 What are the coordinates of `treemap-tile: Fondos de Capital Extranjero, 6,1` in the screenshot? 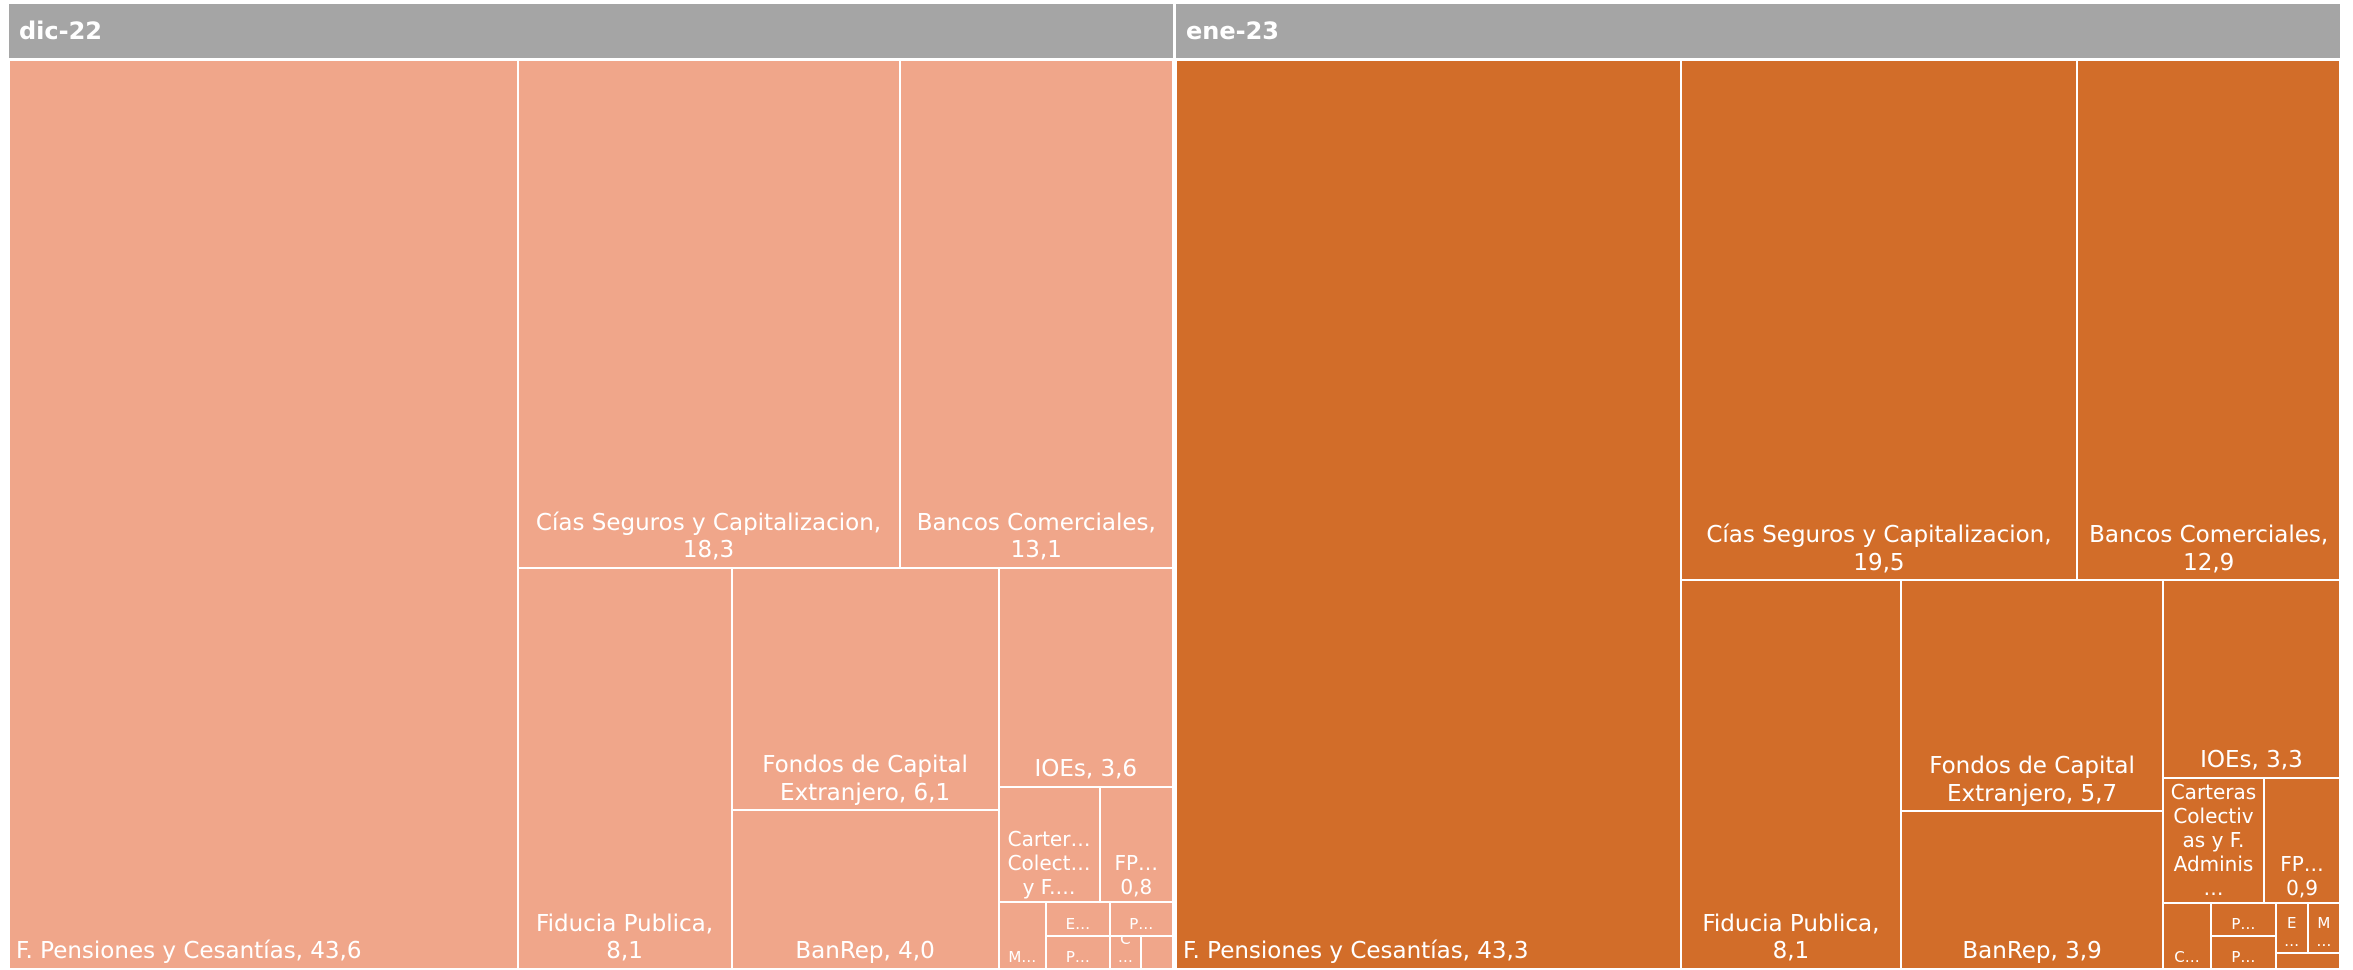 It's located at (865, 689).